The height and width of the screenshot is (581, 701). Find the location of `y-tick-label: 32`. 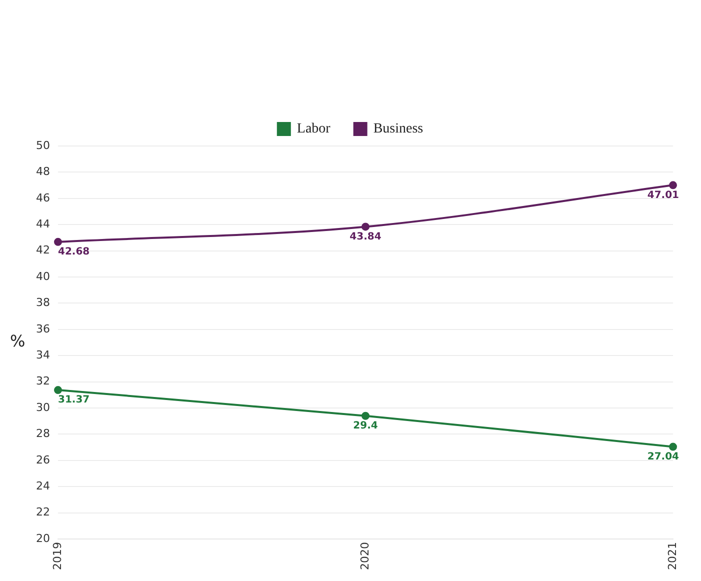

y-tick-label: 32 is located at coordinates (43, 381).